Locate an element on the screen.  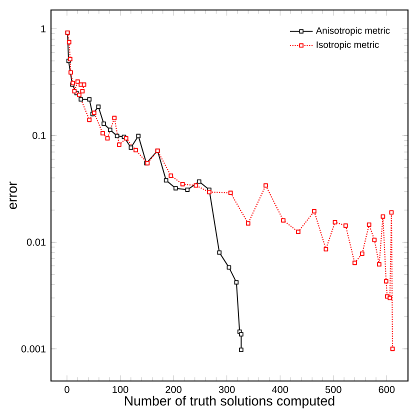
y-tick-label: 0.001 is located at coordinates (33, 348).